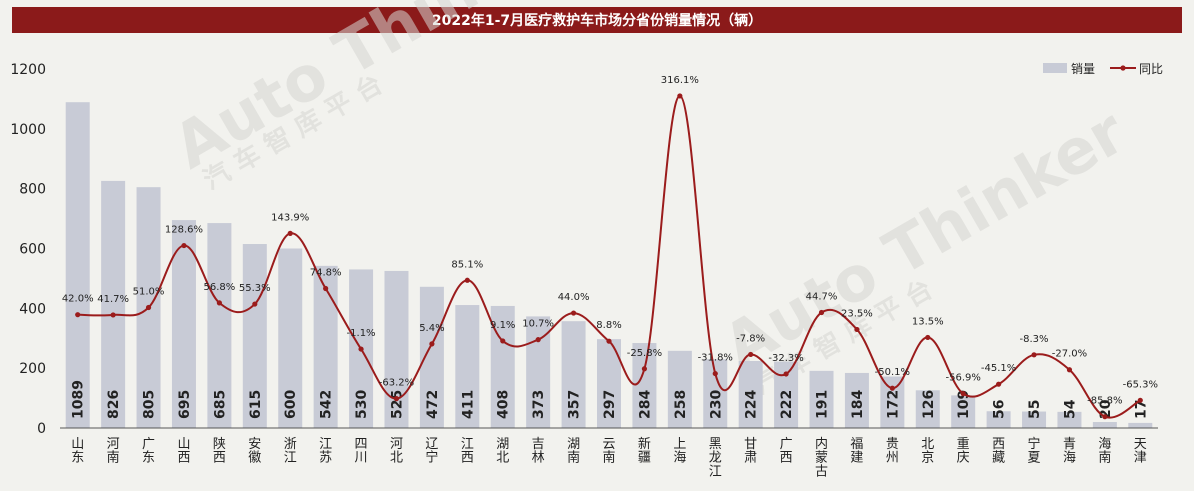  I want to click on bar-value-label: 472, so click(433, 404).